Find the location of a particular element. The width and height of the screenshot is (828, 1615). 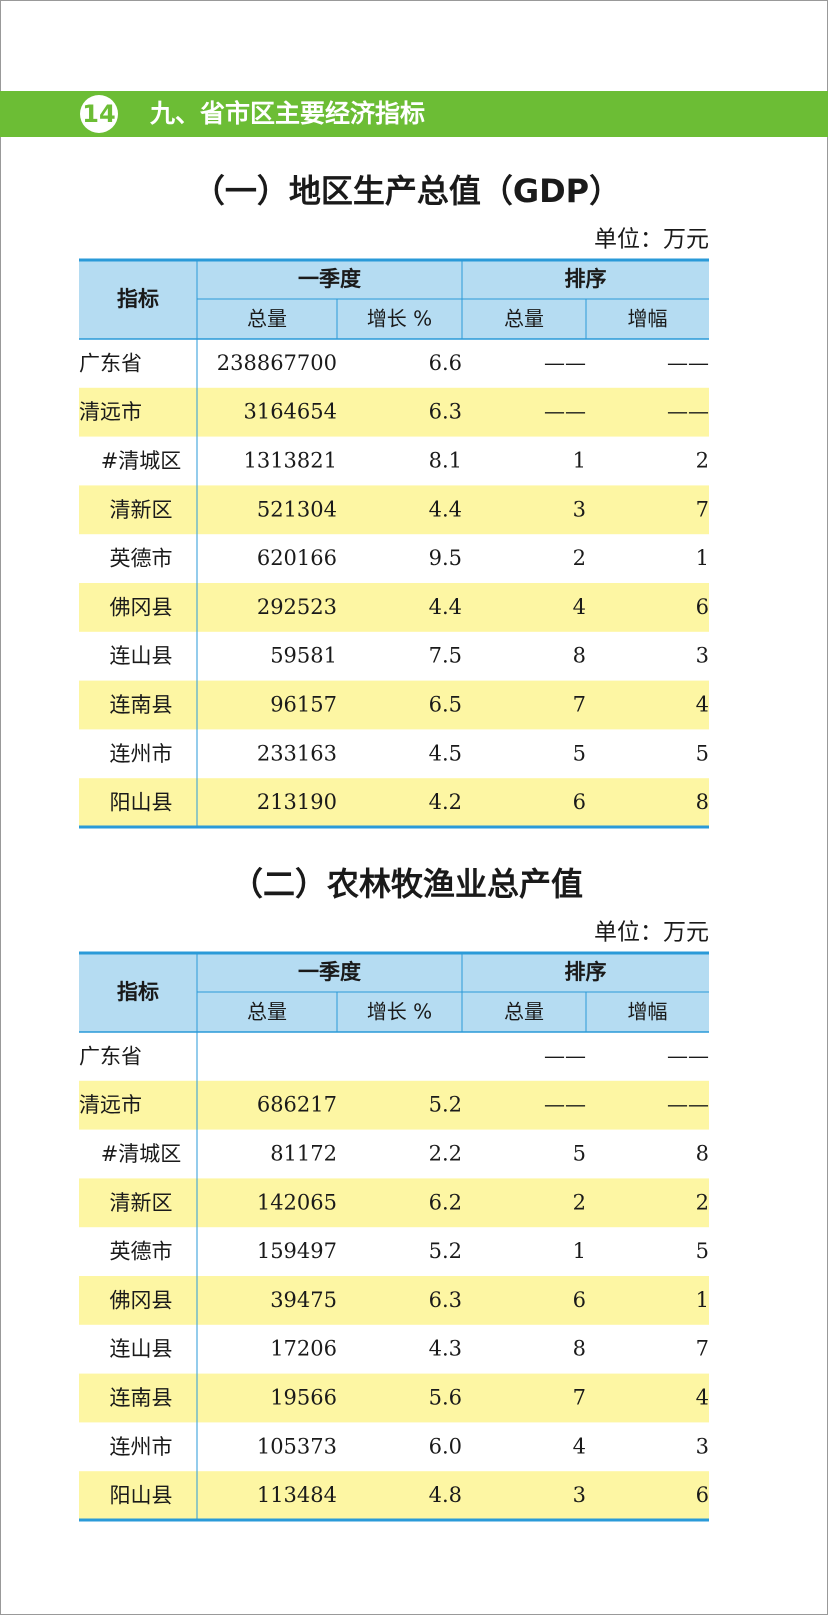

cell: 142065 is located at coordinates (297, 1202).